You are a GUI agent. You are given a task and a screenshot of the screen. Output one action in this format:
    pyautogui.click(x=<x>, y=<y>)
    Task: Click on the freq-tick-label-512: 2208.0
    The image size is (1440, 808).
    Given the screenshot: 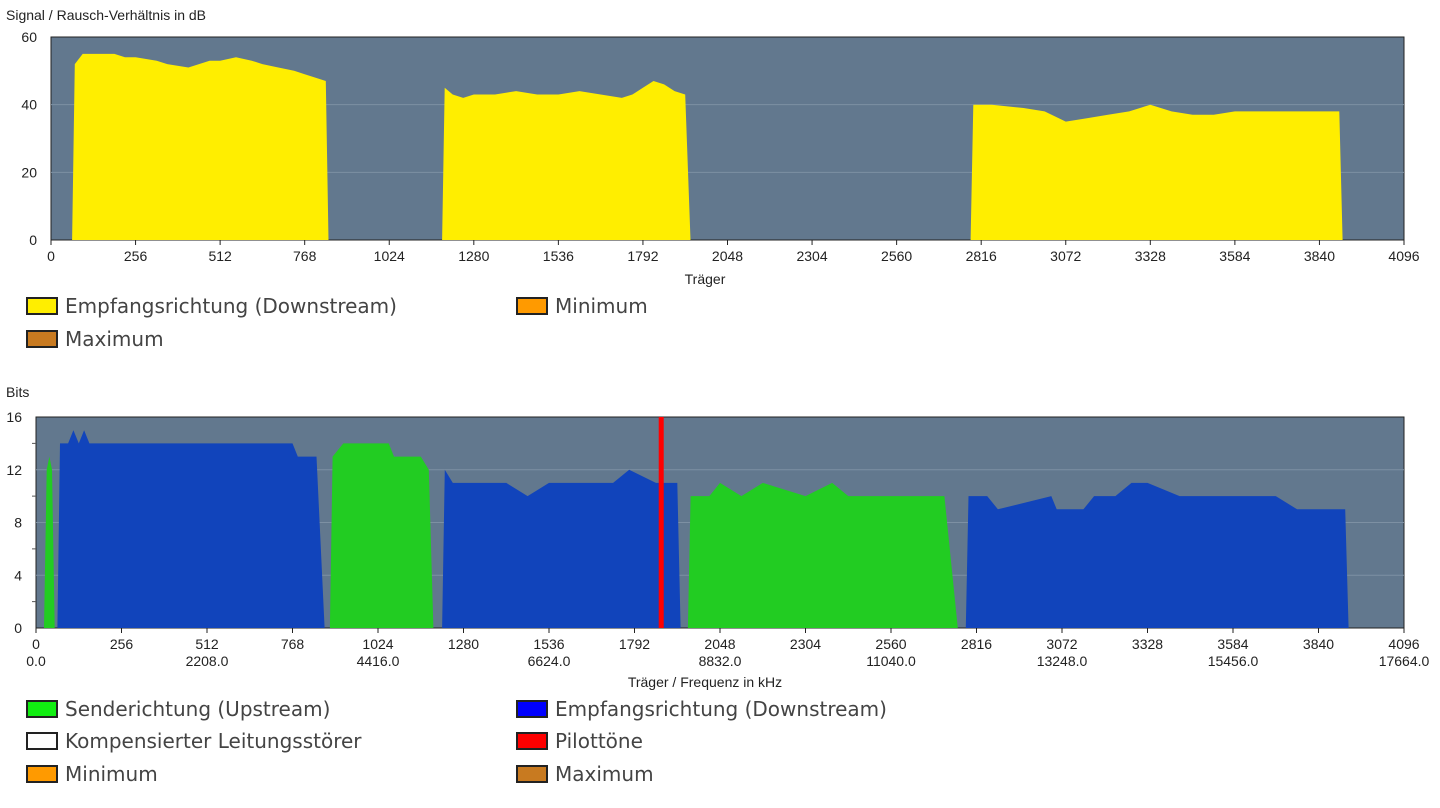 What is the action you would take?
    pyautogui.click(x=207, y=661)
    